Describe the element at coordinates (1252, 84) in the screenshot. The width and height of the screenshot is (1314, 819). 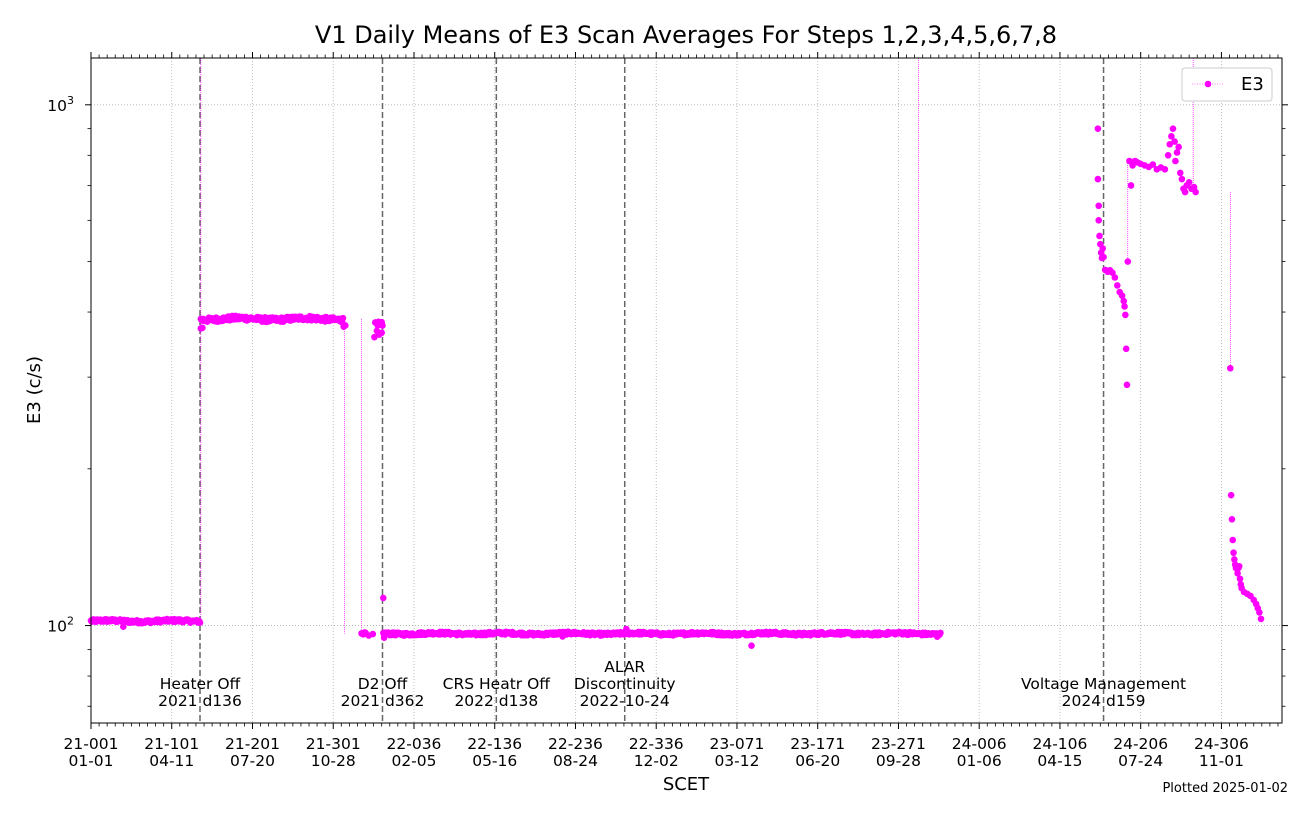
I see `legend-label: E3` at that location.